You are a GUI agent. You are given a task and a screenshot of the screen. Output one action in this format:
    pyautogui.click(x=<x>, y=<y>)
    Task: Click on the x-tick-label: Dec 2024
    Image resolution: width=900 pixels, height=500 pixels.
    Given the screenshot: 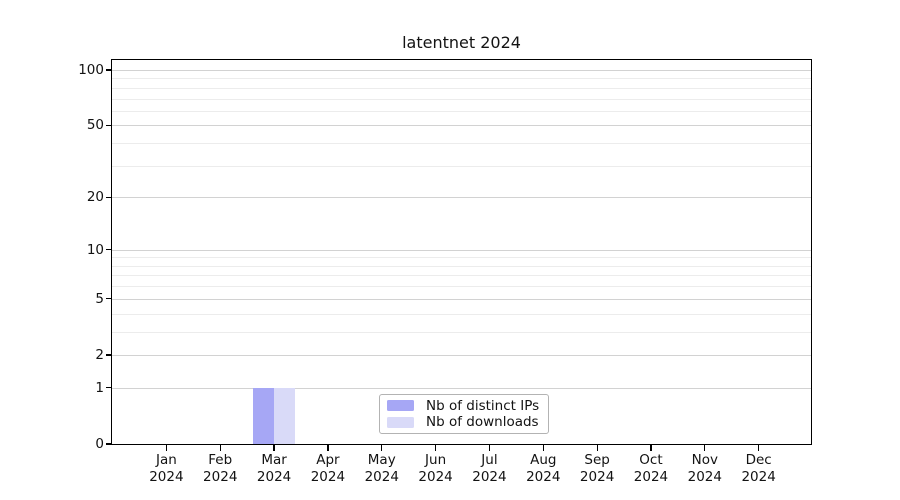 What is the action you would take?
    pyautogui.click(x=758, y=468)
    